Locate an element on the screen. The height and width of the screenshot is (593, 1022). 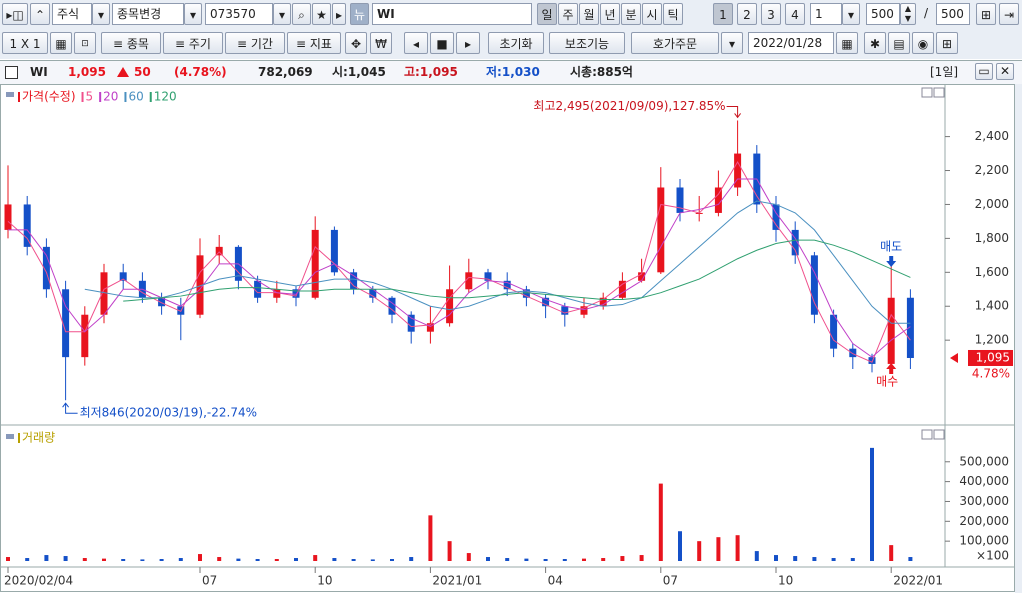
change-stock: 종목변경 is located at coordinates (148, 14).